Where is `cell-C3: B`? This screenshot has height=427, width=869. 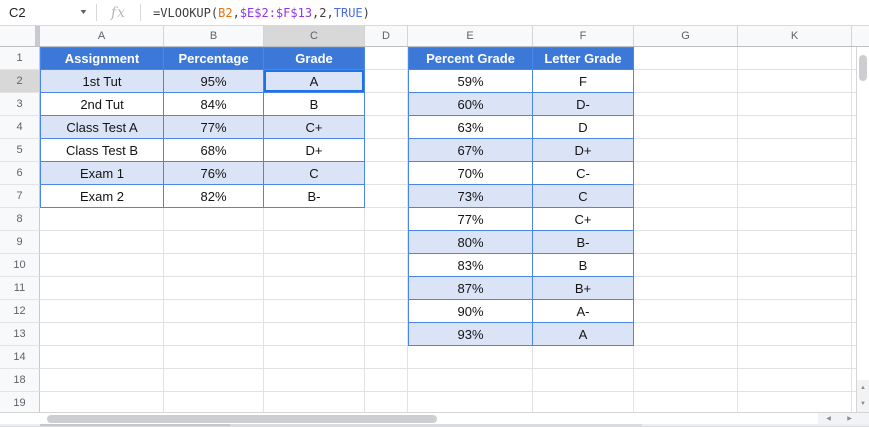 cell-C3: B is located at coordinates (314, 104).